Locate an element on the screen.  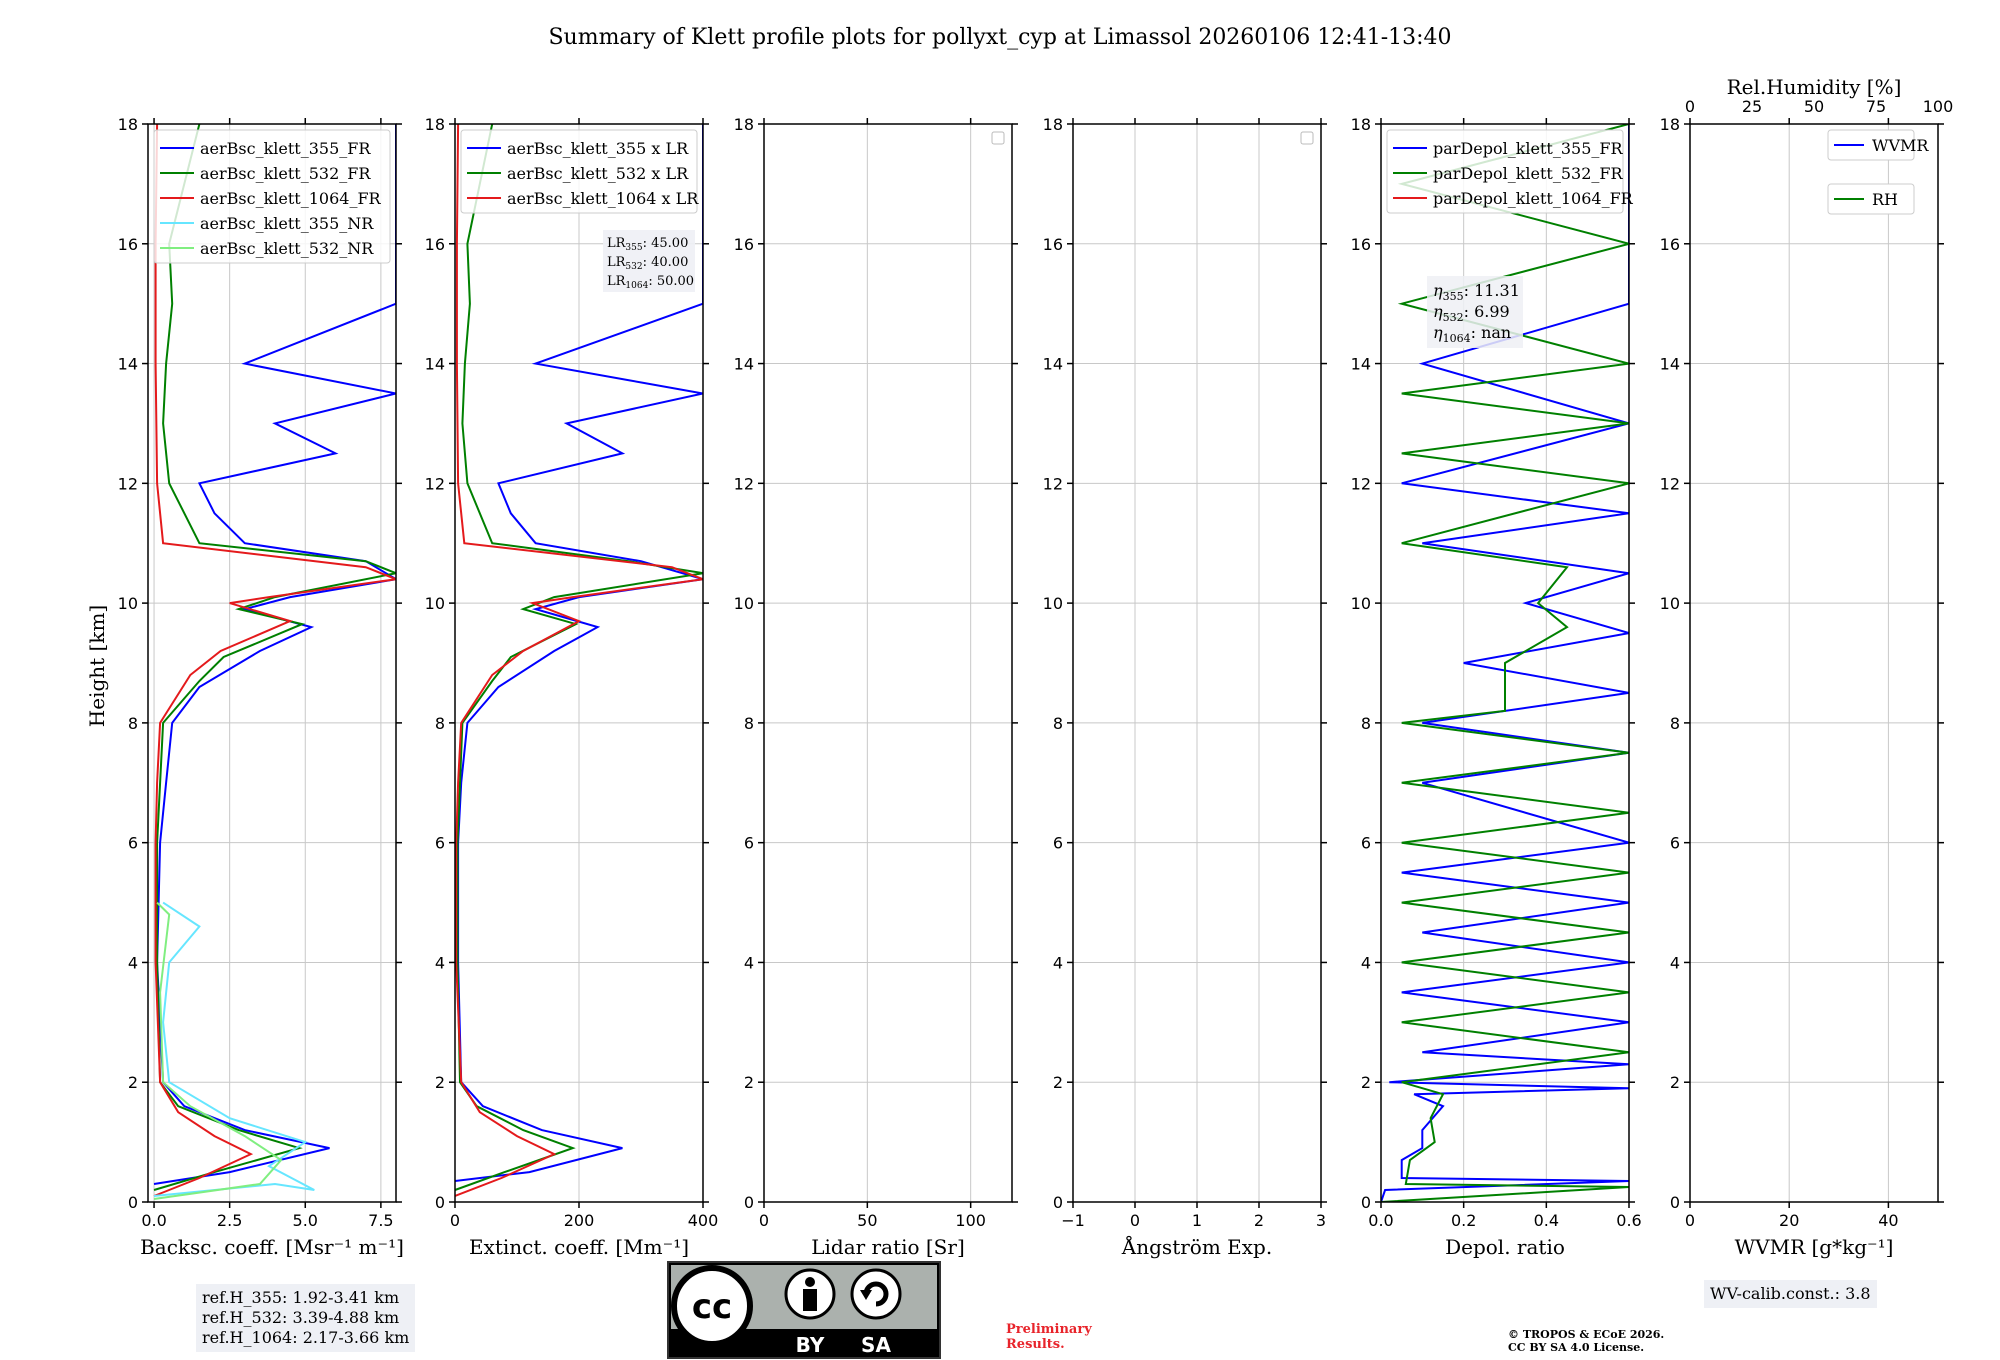
ref-height-1064: ref.H_1064: 2.17-3.66 km is located at coordinates (306, 1337).